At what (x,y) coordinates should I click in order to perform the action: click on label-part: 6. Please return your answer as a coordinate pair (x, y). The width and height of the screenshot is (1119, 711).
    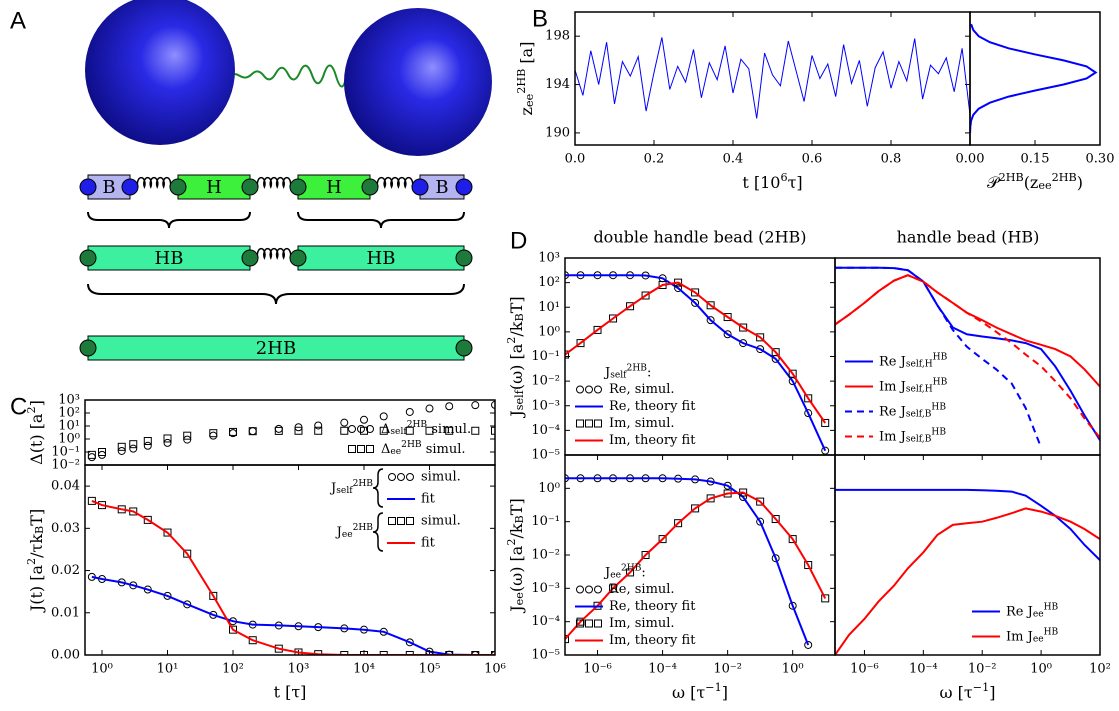
    Looking at the image, I should click on (783, 177).